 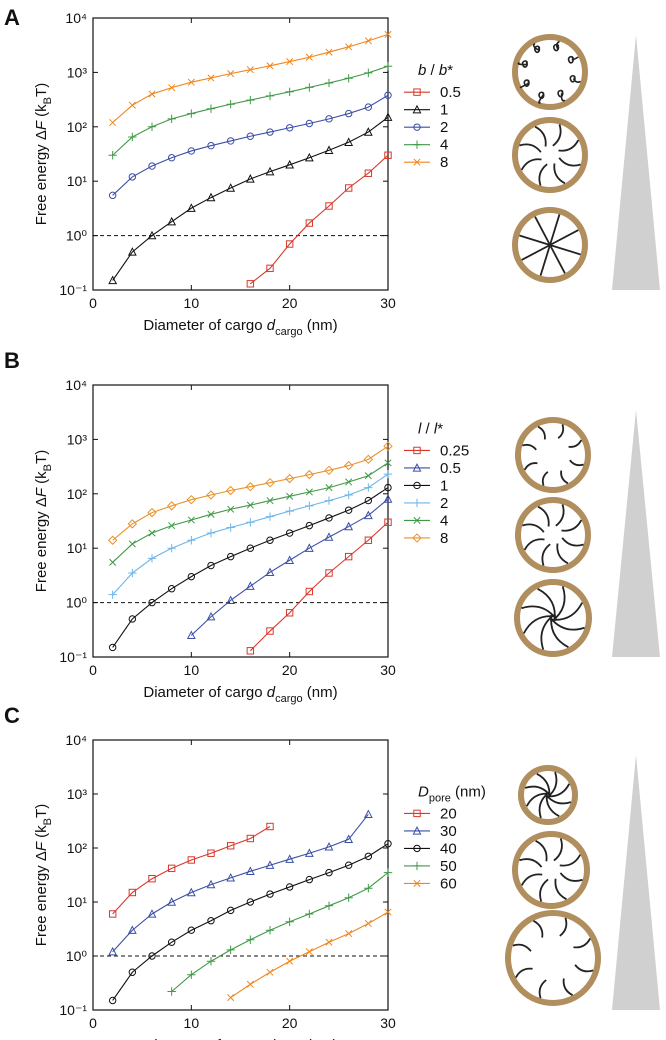 What do you see at coordinates (12, 360) in the screenshot?
I see `panel-label: B` at bounding box center [12, 360].